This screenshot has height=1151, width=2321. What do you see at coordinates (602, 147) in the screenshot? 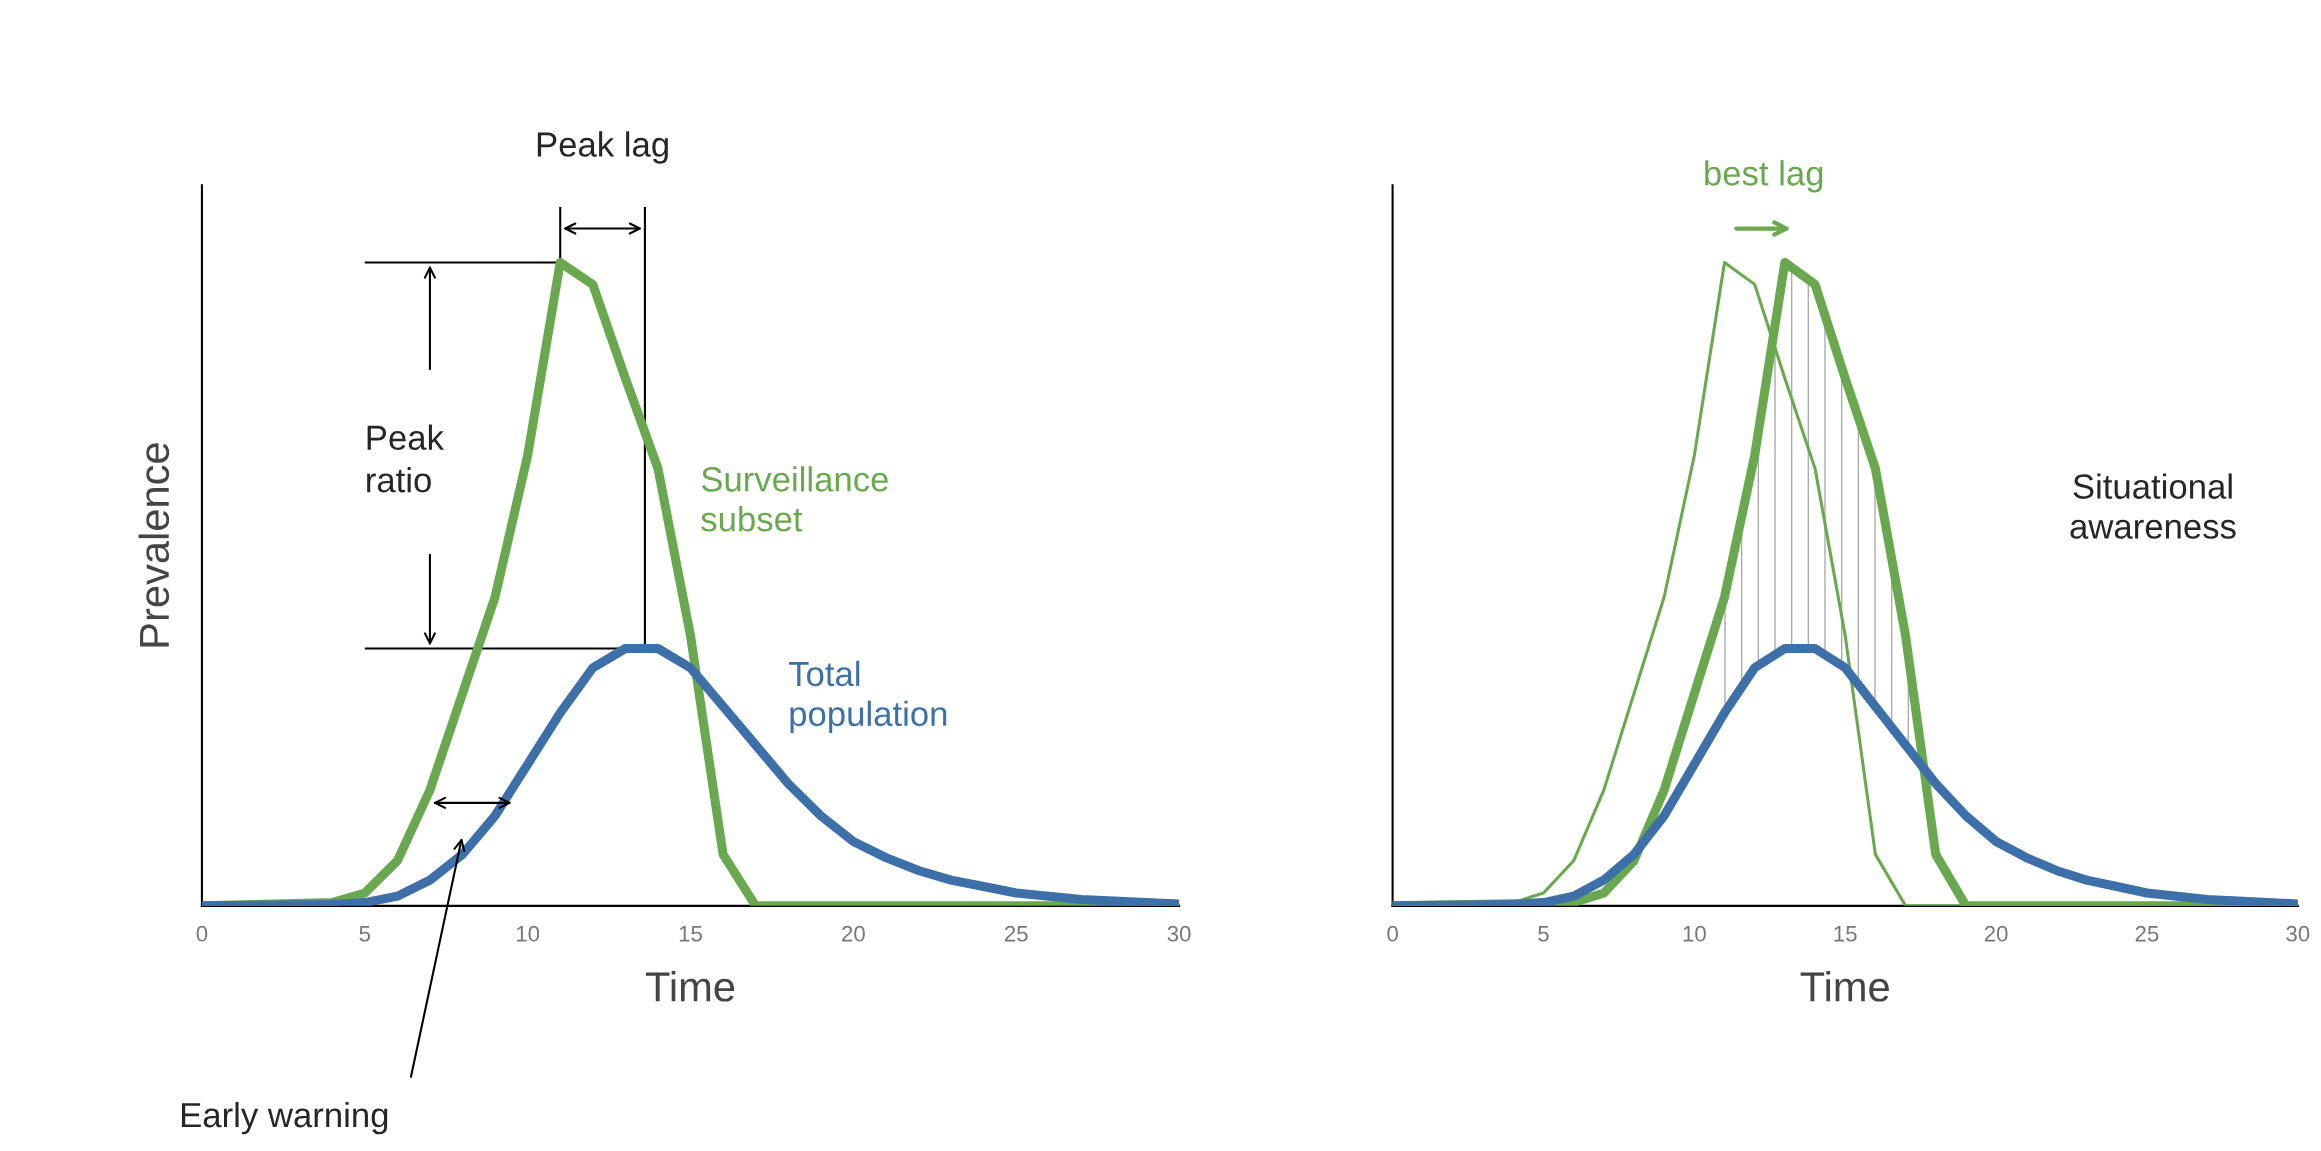
I see `text: Peak lag` at bounding box center [602, 147].